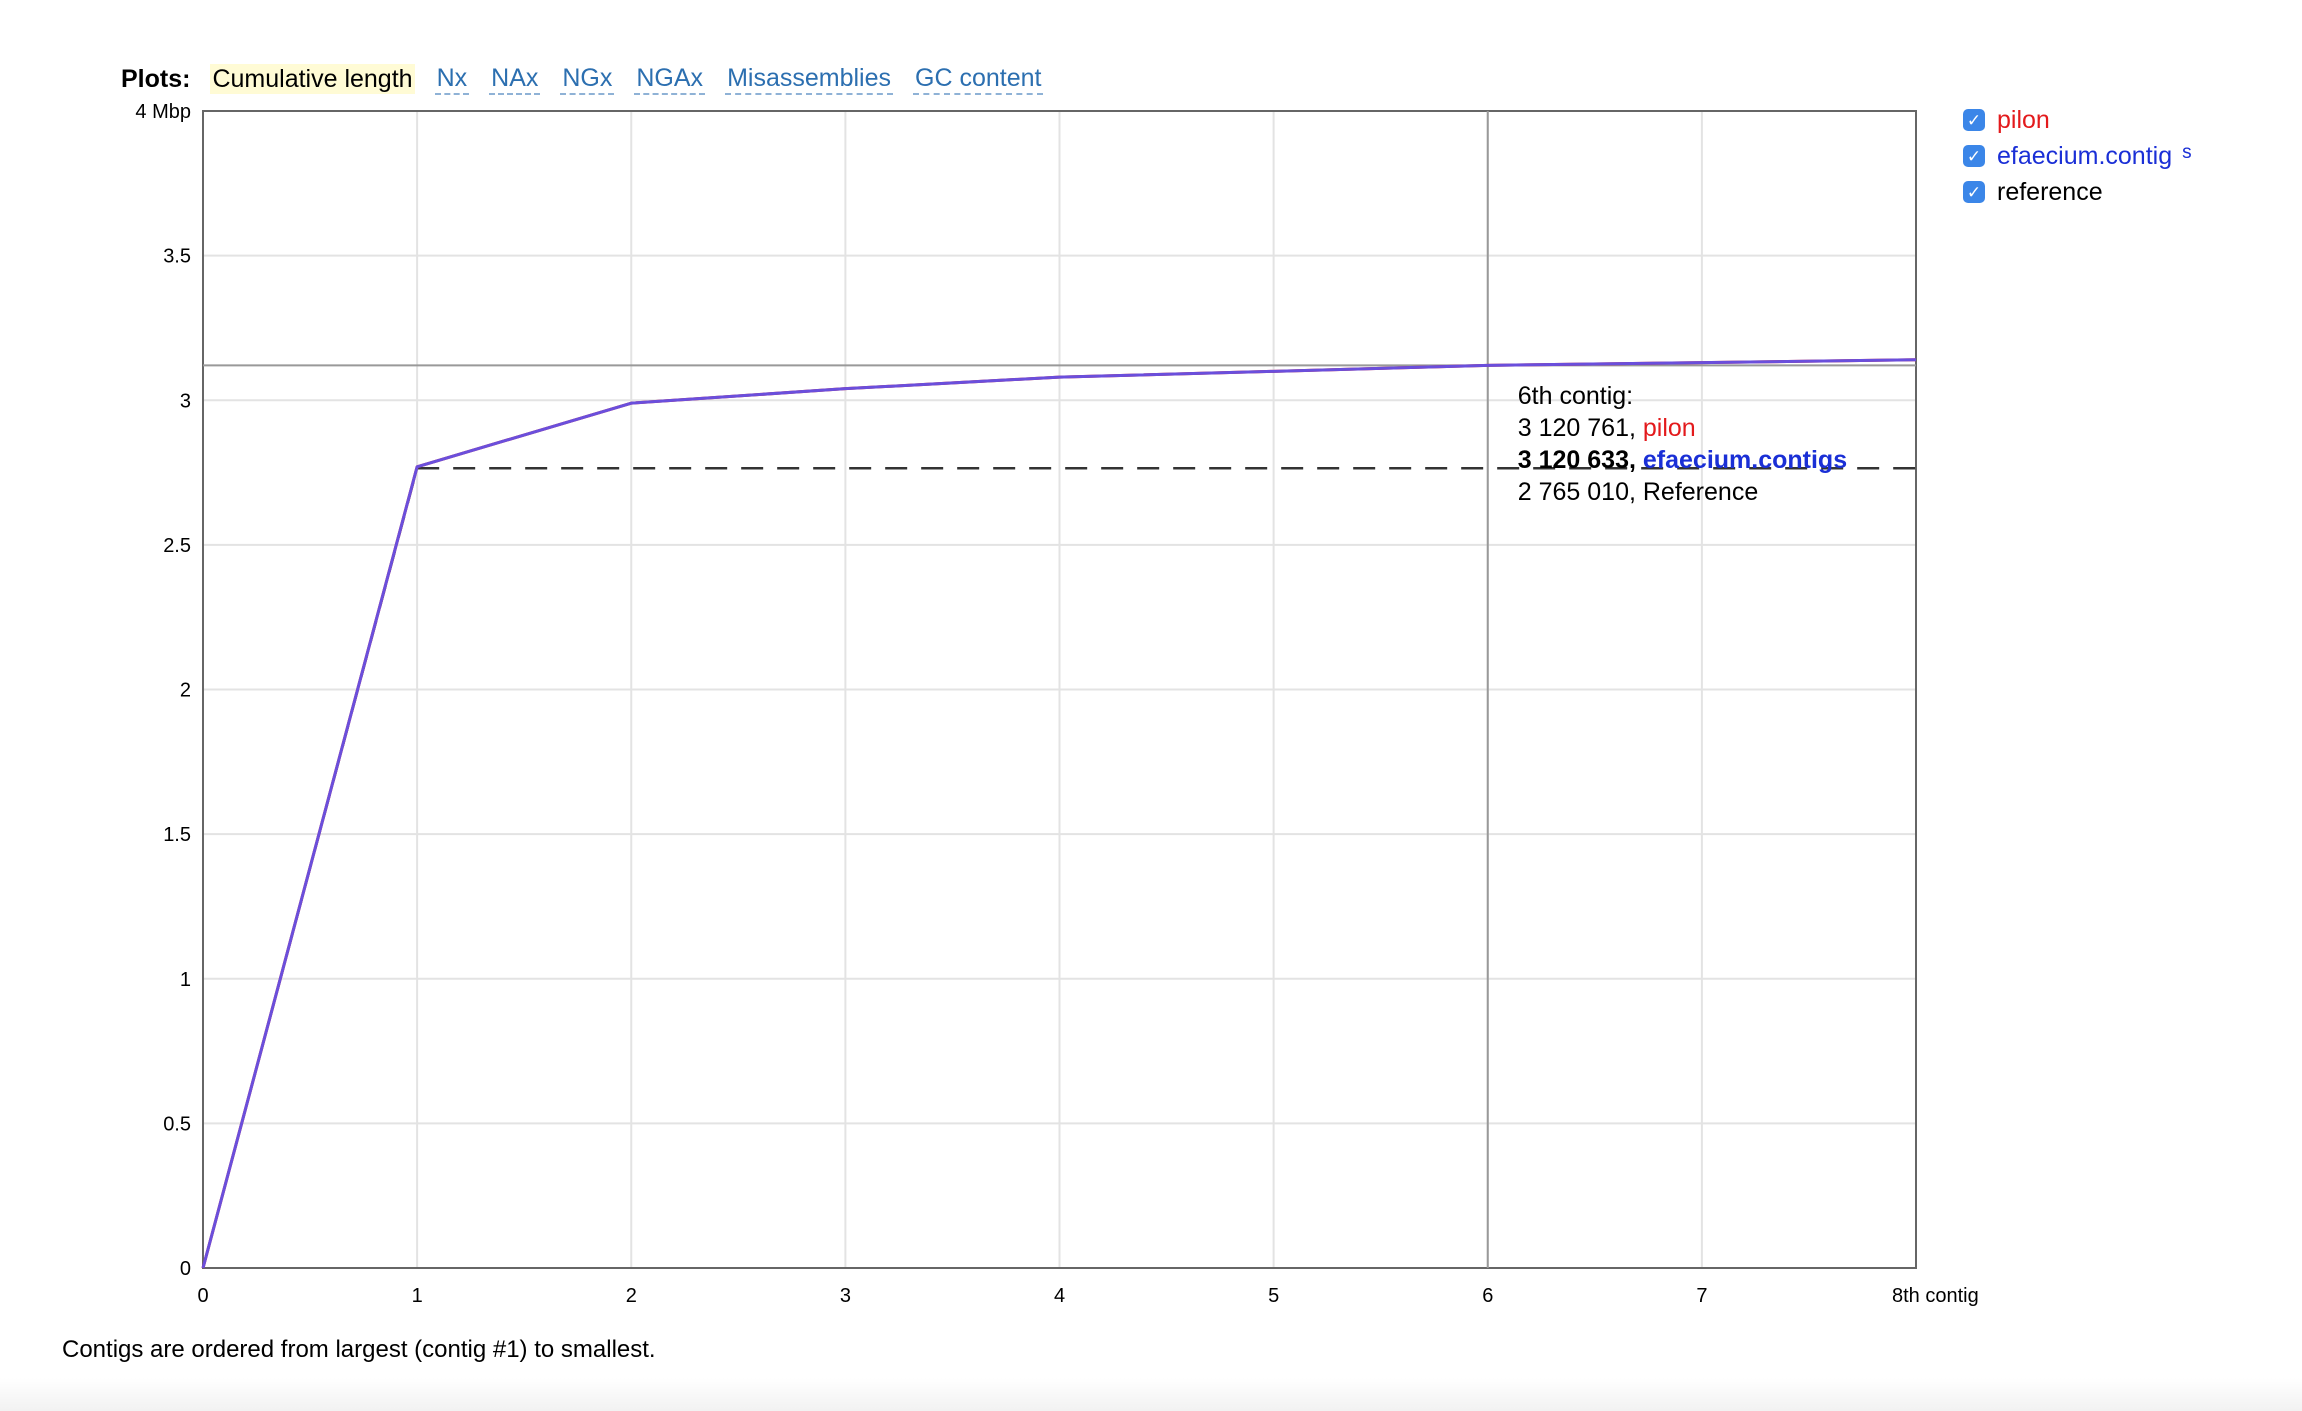 This screenshot has height=1411, width=2302. I want to click on tooltip-title: 6th contig:, so click(1575, 396).